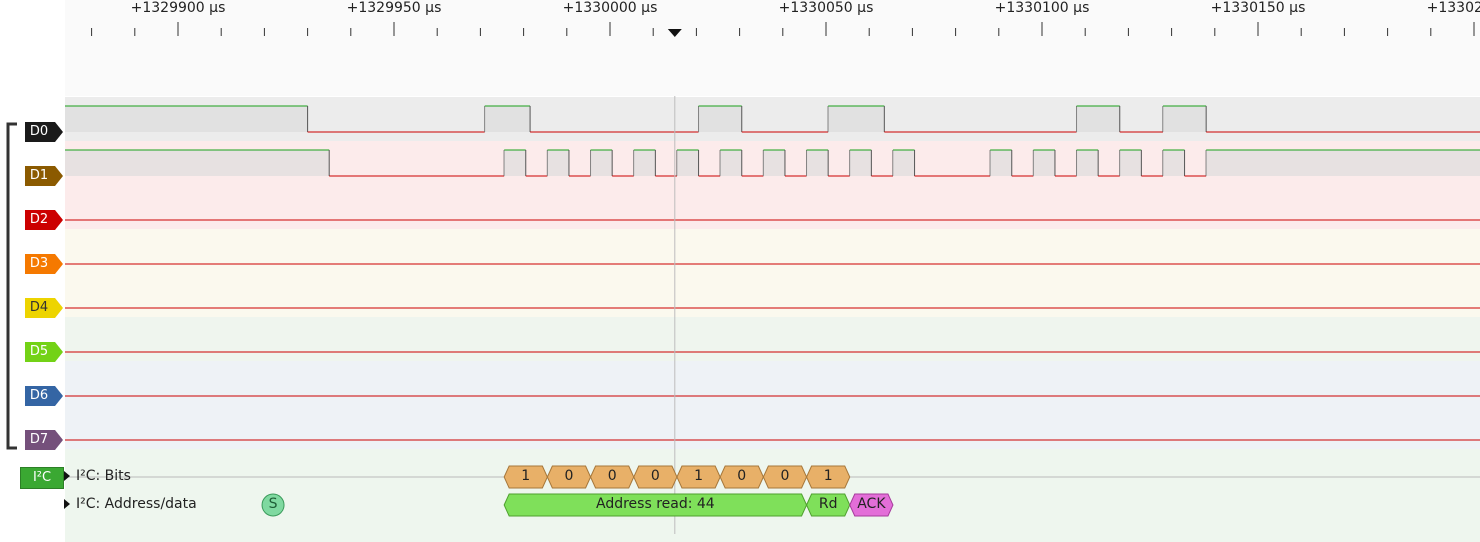  What do you see at coordinates (783, 29) in the screenshot?
I see `ruler-ticks` at bounding box center [783, 29].